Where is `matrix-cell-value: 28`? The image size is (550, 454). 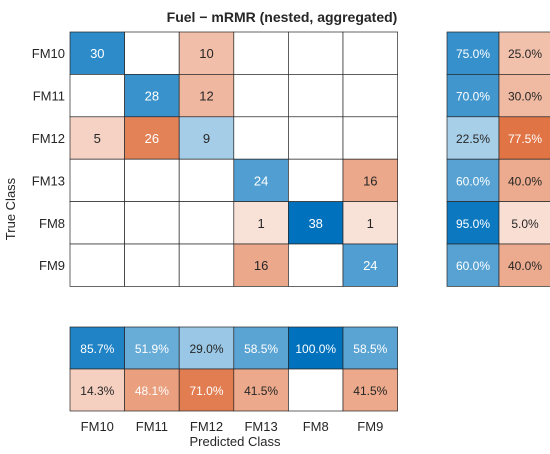 matrix-cell-value: 28 is located at coordinates (152, 96).